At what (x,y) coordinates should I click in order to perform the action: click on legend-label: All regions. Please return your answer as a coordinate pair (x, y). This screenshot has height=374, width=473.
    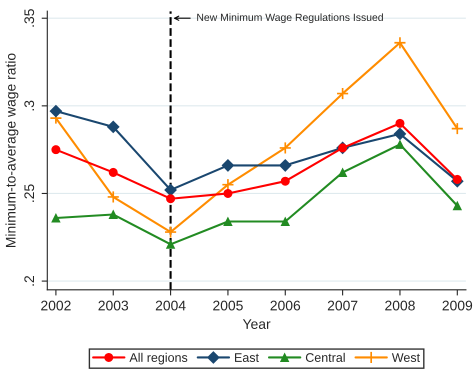
    Looking at the image, I should click on (158, 358).